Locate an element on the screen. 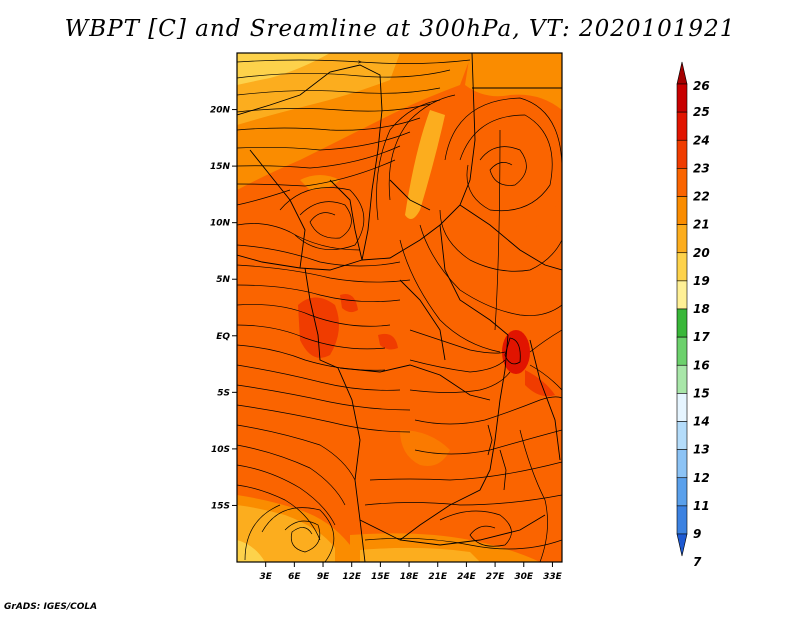  colorbar-label: 13 is located at coordinates (701, 450).